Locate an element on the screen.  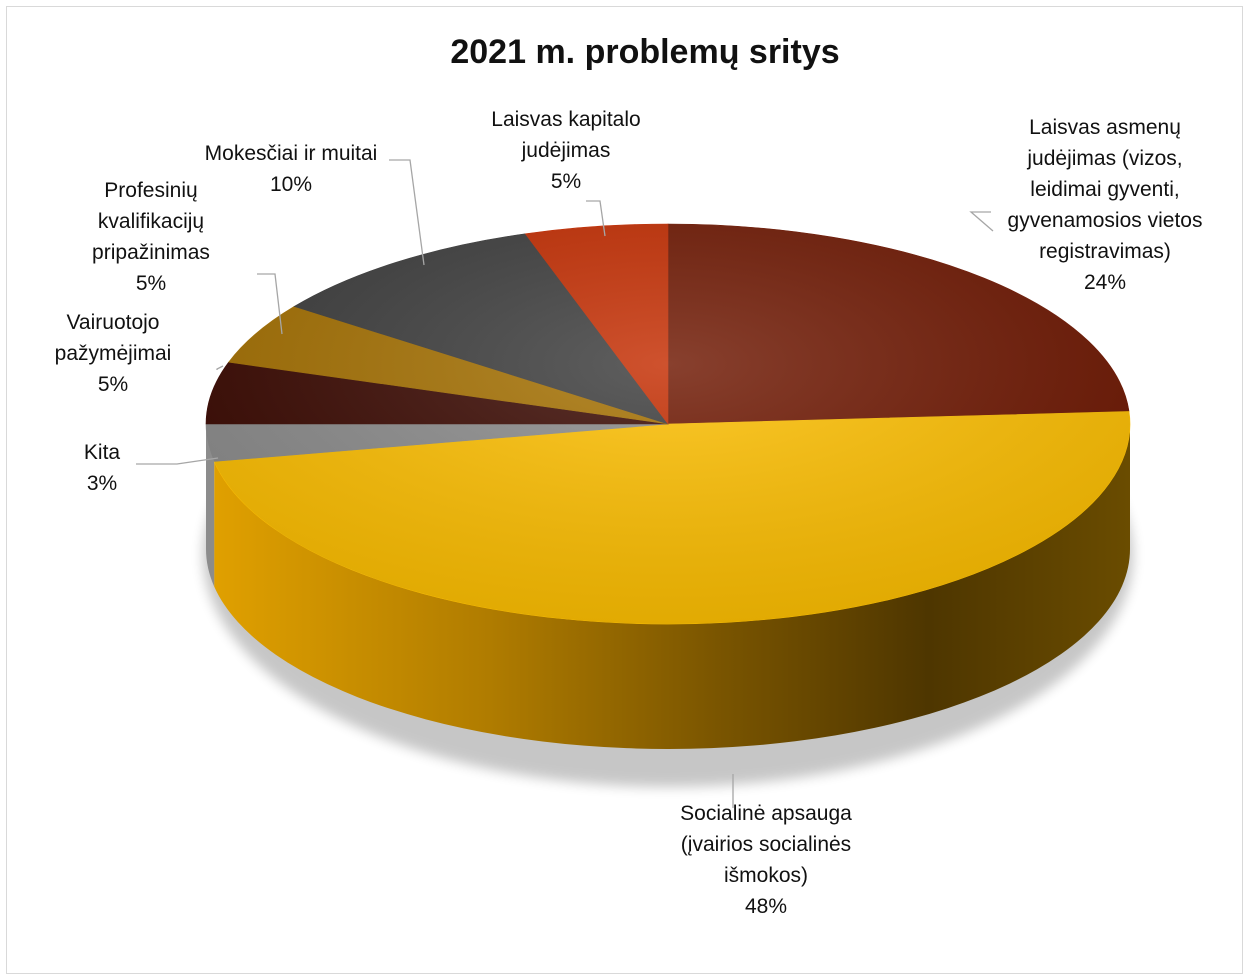
chart-title: 2021 m. problemų sritys is located at coordinates (644, 52).